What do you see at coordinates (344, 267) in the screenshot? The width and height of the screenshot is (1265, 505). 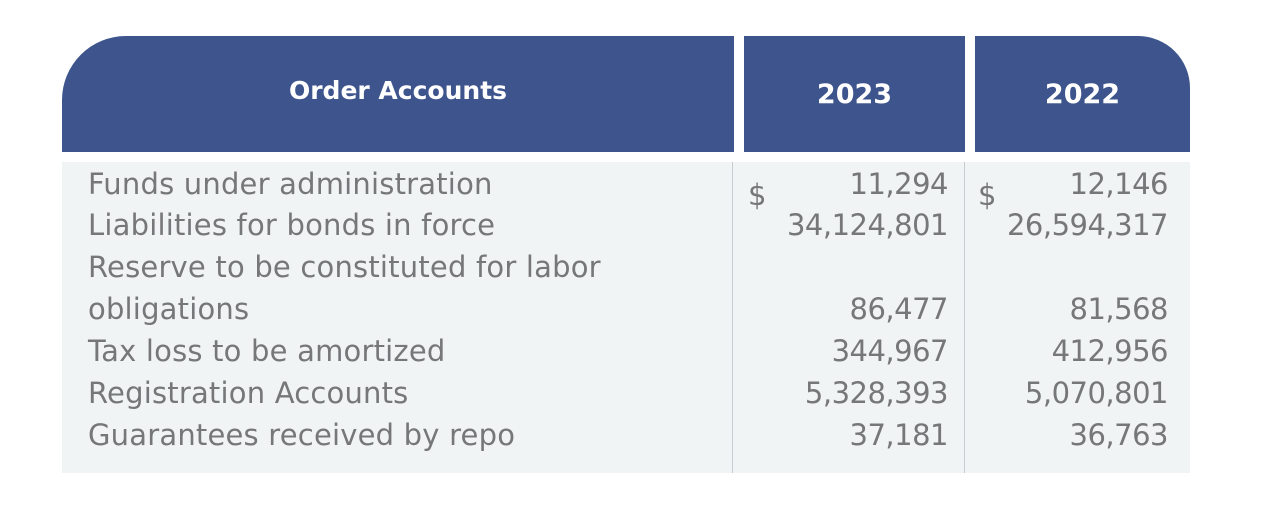 I see `row-label: Reserve to be constituted for labor` at bounding box center [344, 267].